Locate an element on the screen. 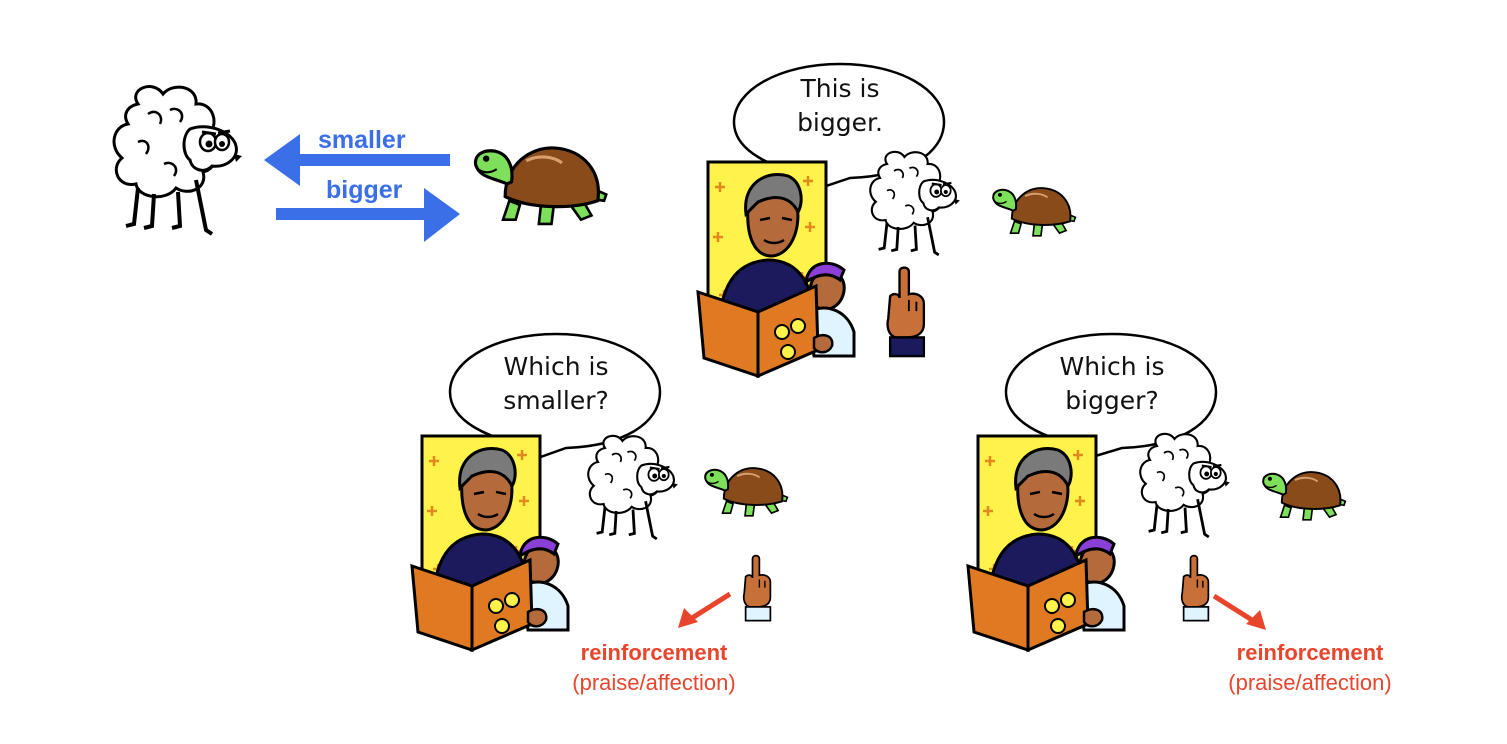 This screenshot has height=744, width=1507. smaller-label: smaller is located at coordinates (362, 140).